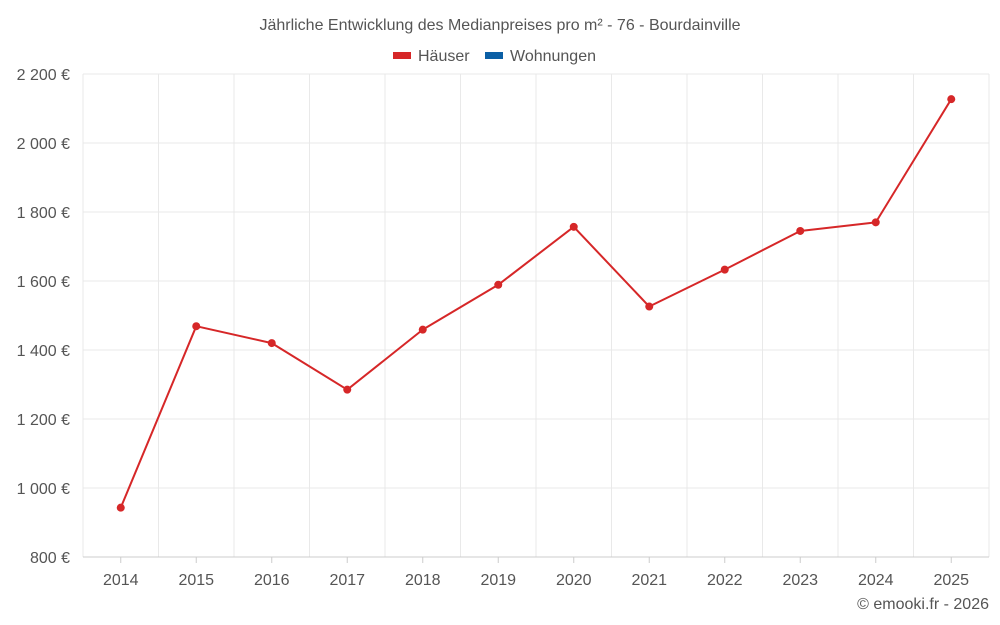 This screenshot has width=1000, height=625. Describe the element at coordinates (800, 230) in the screenshot. I see `data-point-haeuser-2023` at that location.